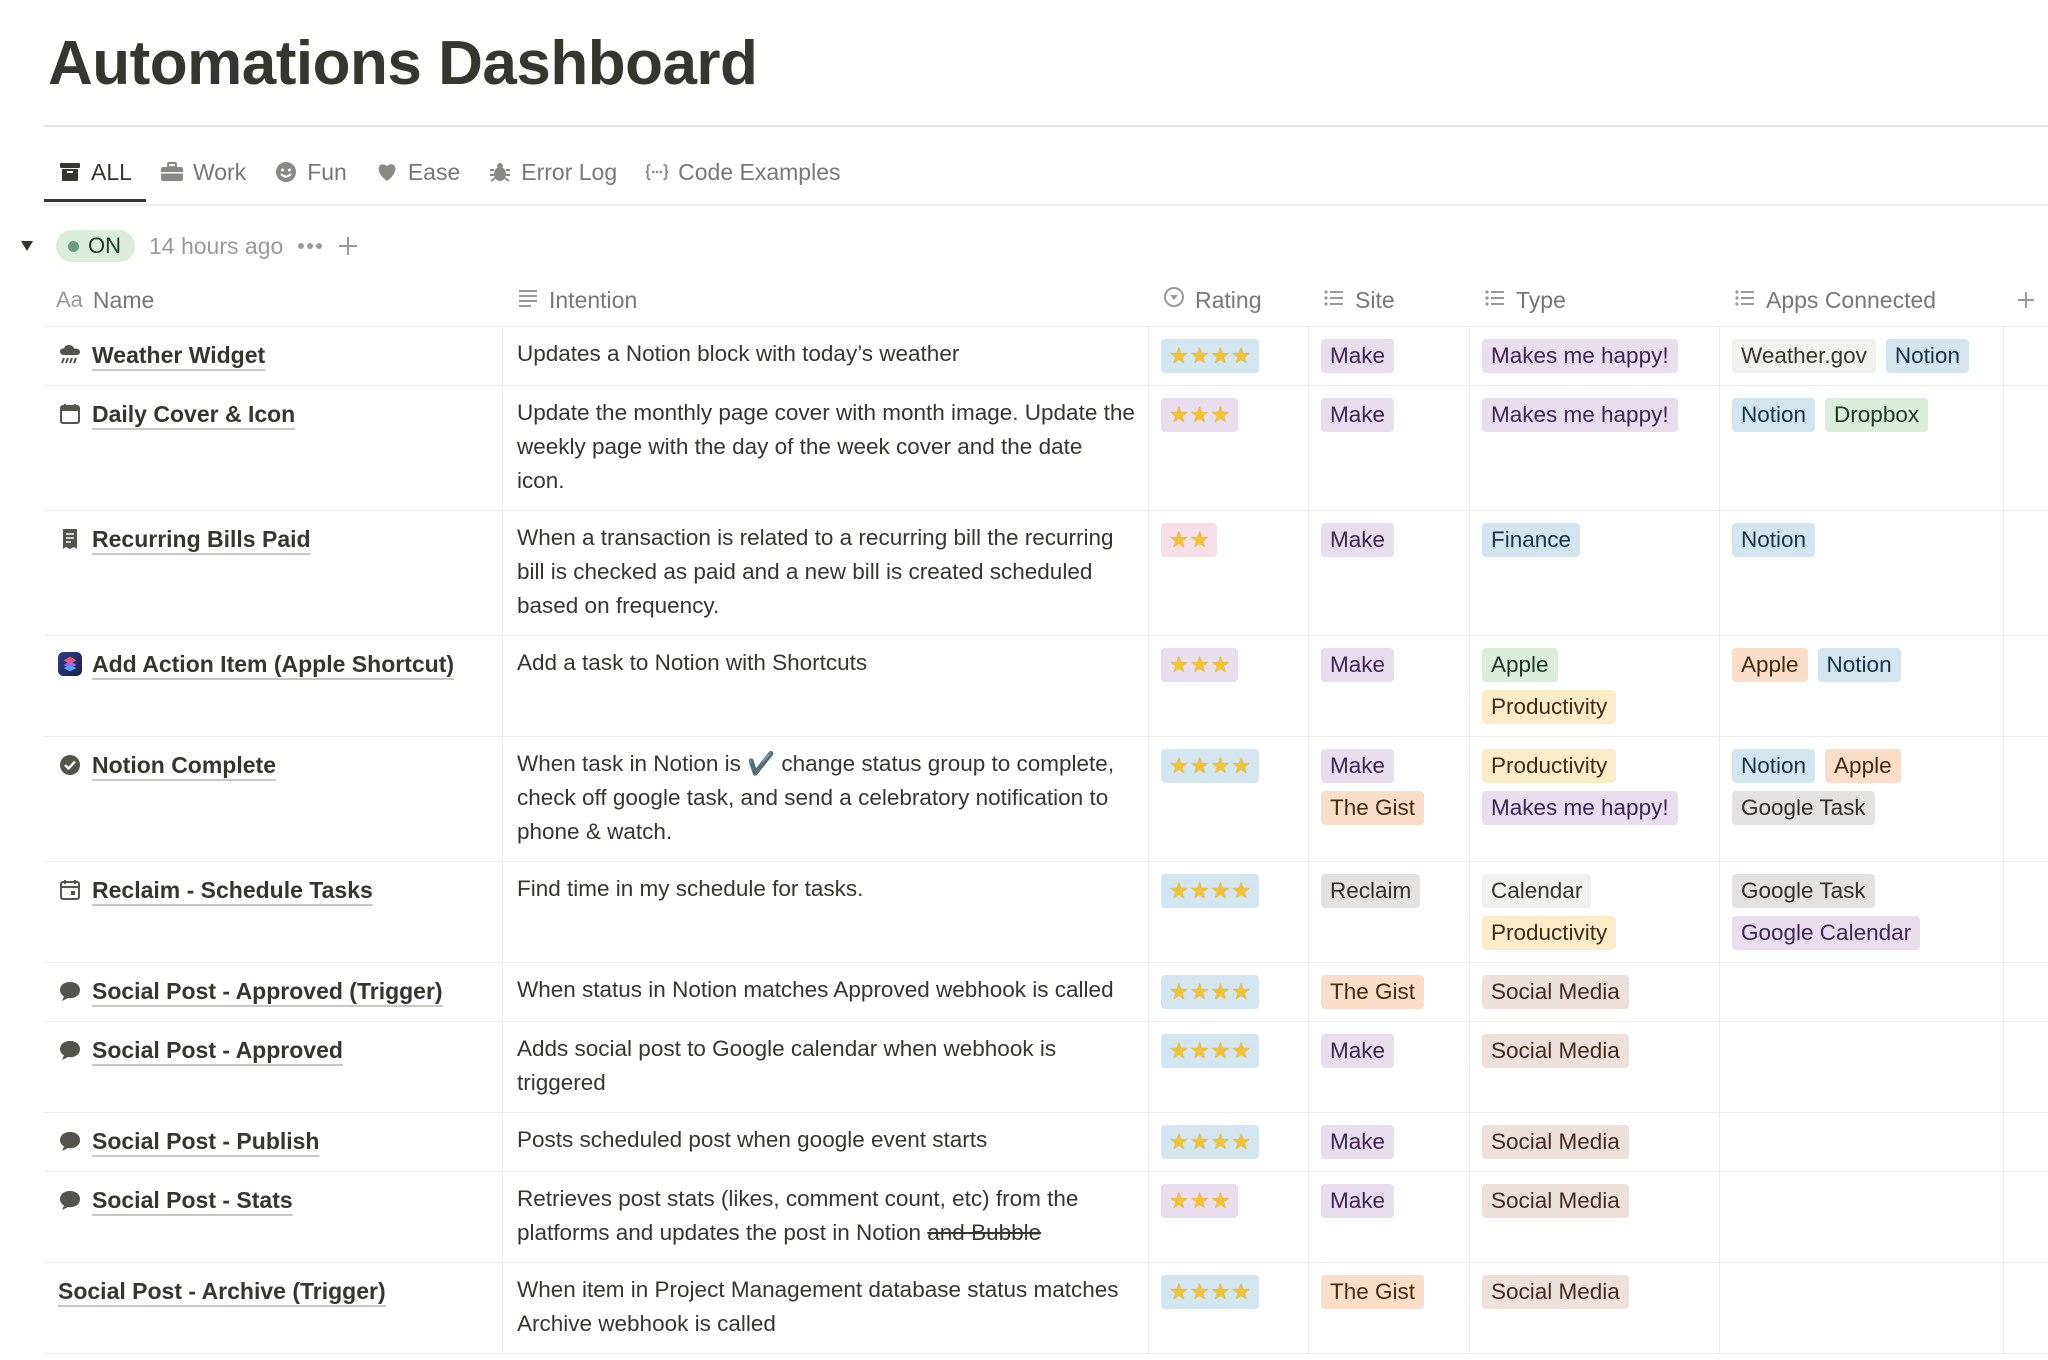 The width and height of the screenshot is (2048, 1360). What do you see at coordinates (1862, 448) in the screenshot?
I see `apps-cell: Notion Dropbox` at bounding box center [1862, 448].